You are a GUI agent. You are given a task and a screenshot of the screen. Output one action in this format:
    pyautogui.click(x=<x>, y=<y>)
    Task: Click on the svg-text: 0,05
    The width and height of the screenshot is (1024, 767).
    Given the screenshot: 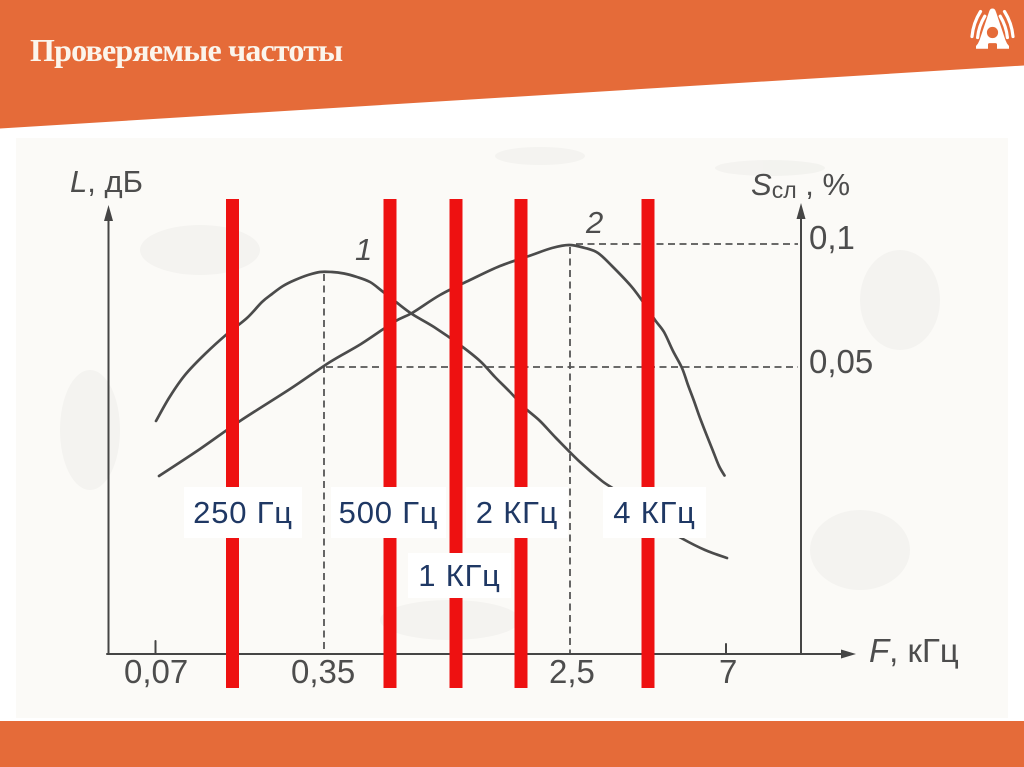 What is the action you would take?
    pyautogui.click(x=841, y=361)
    